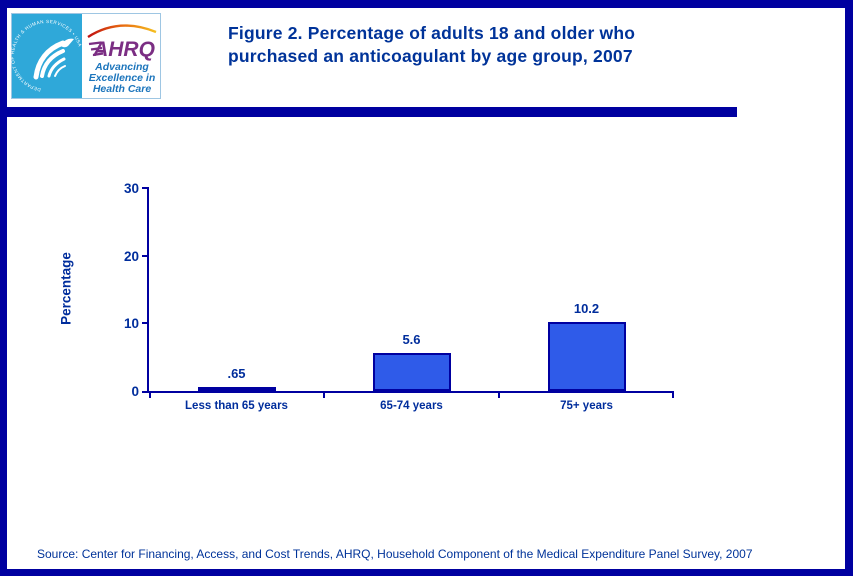 The width and height of the screenshot is (853, 576). I want to click on y-axis-title: Percentage, so click(66, 288).